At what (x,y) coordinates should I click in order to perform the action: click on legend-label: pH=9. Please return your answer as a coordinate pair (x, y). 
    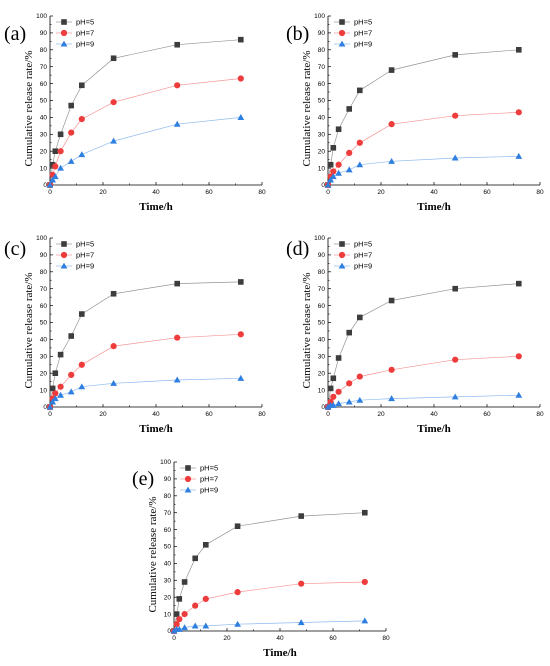
    Looking at the image, I should click on (85, 266).